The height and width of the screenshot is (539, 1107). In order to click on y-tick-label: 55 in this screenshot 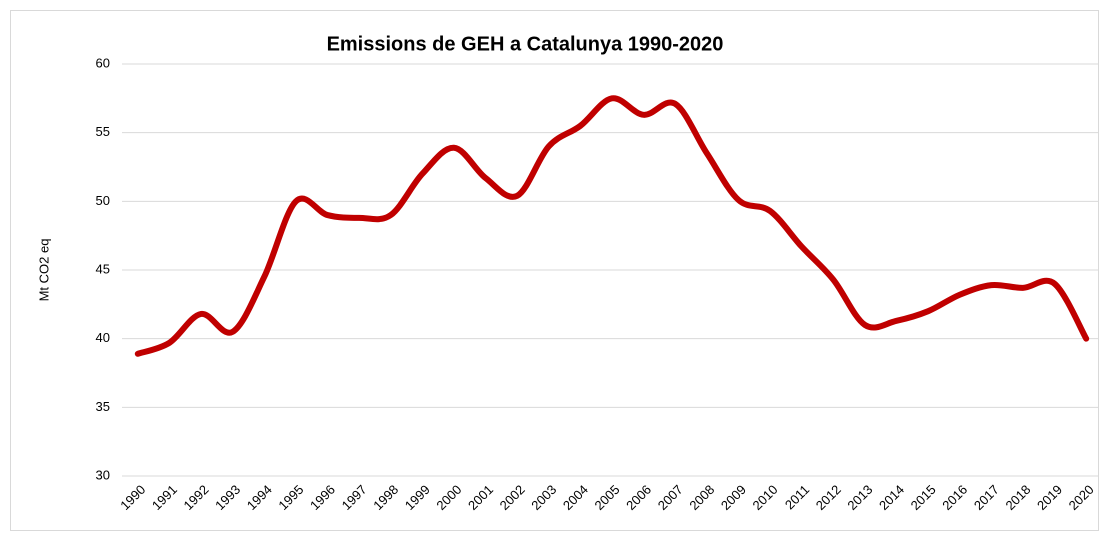, I will do `click(103, 131)`.